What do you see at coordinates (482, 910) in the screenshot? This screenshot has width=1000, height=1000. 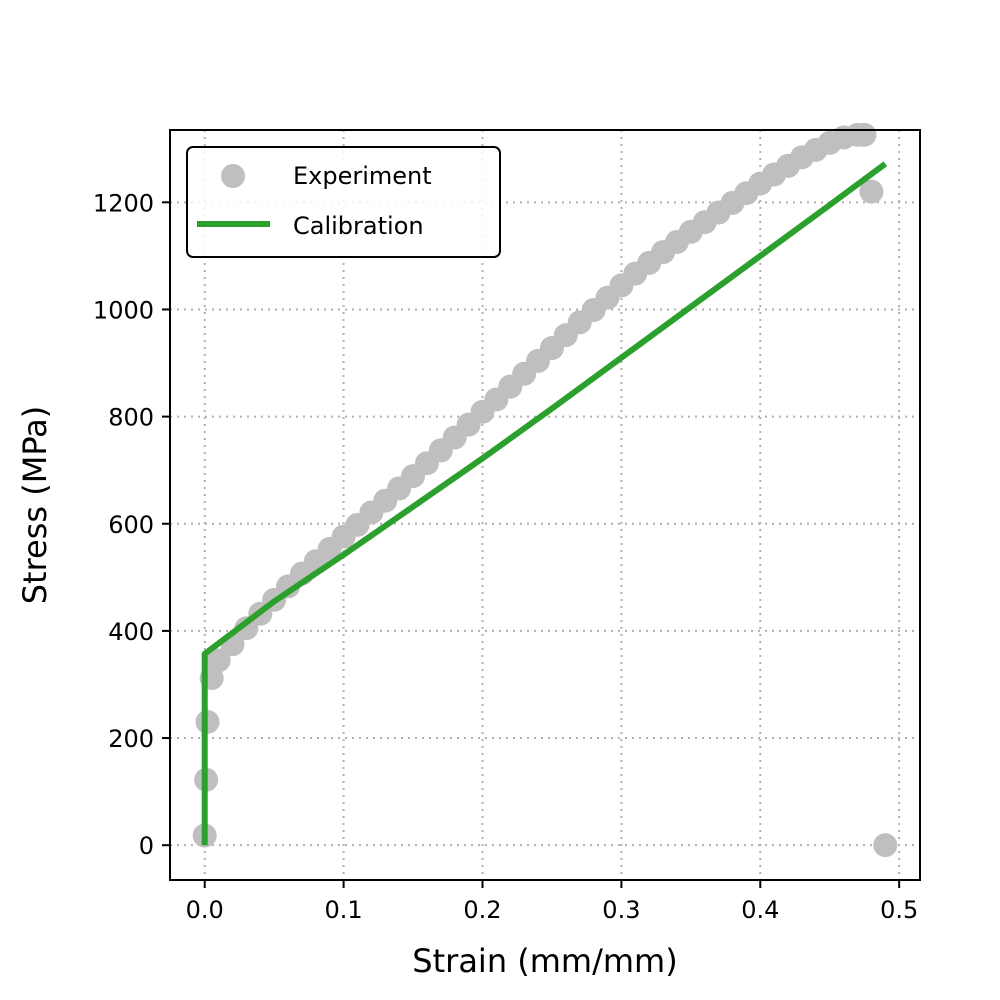 I see `x-tick-label: 0.2` at bounding box center [482, 910].